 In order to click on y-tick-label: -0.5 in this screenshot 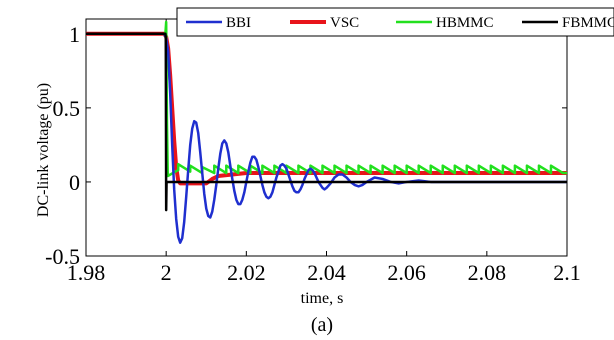, I will do `click(62, 256)`.